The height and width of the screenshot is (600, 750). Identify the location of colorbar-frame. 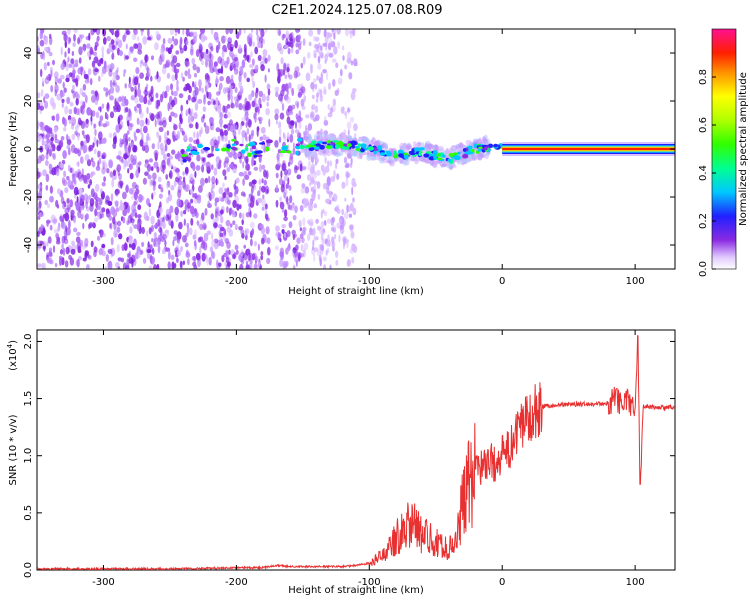
(724, 149).